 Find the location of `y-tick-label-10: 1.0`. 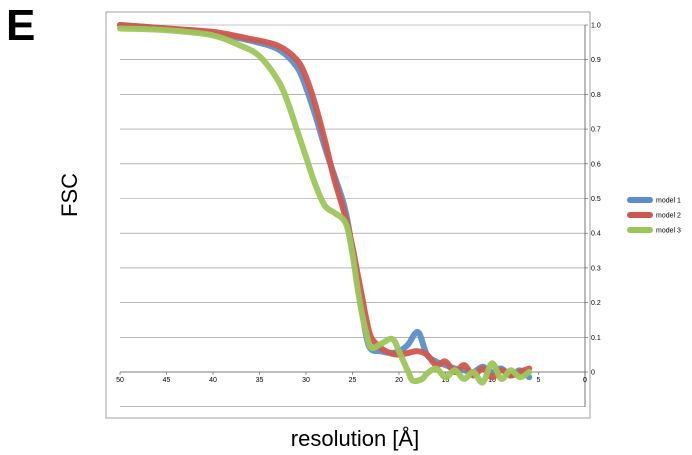

y-tick-label-10: 1.0 is located at coordinates (596, 26).